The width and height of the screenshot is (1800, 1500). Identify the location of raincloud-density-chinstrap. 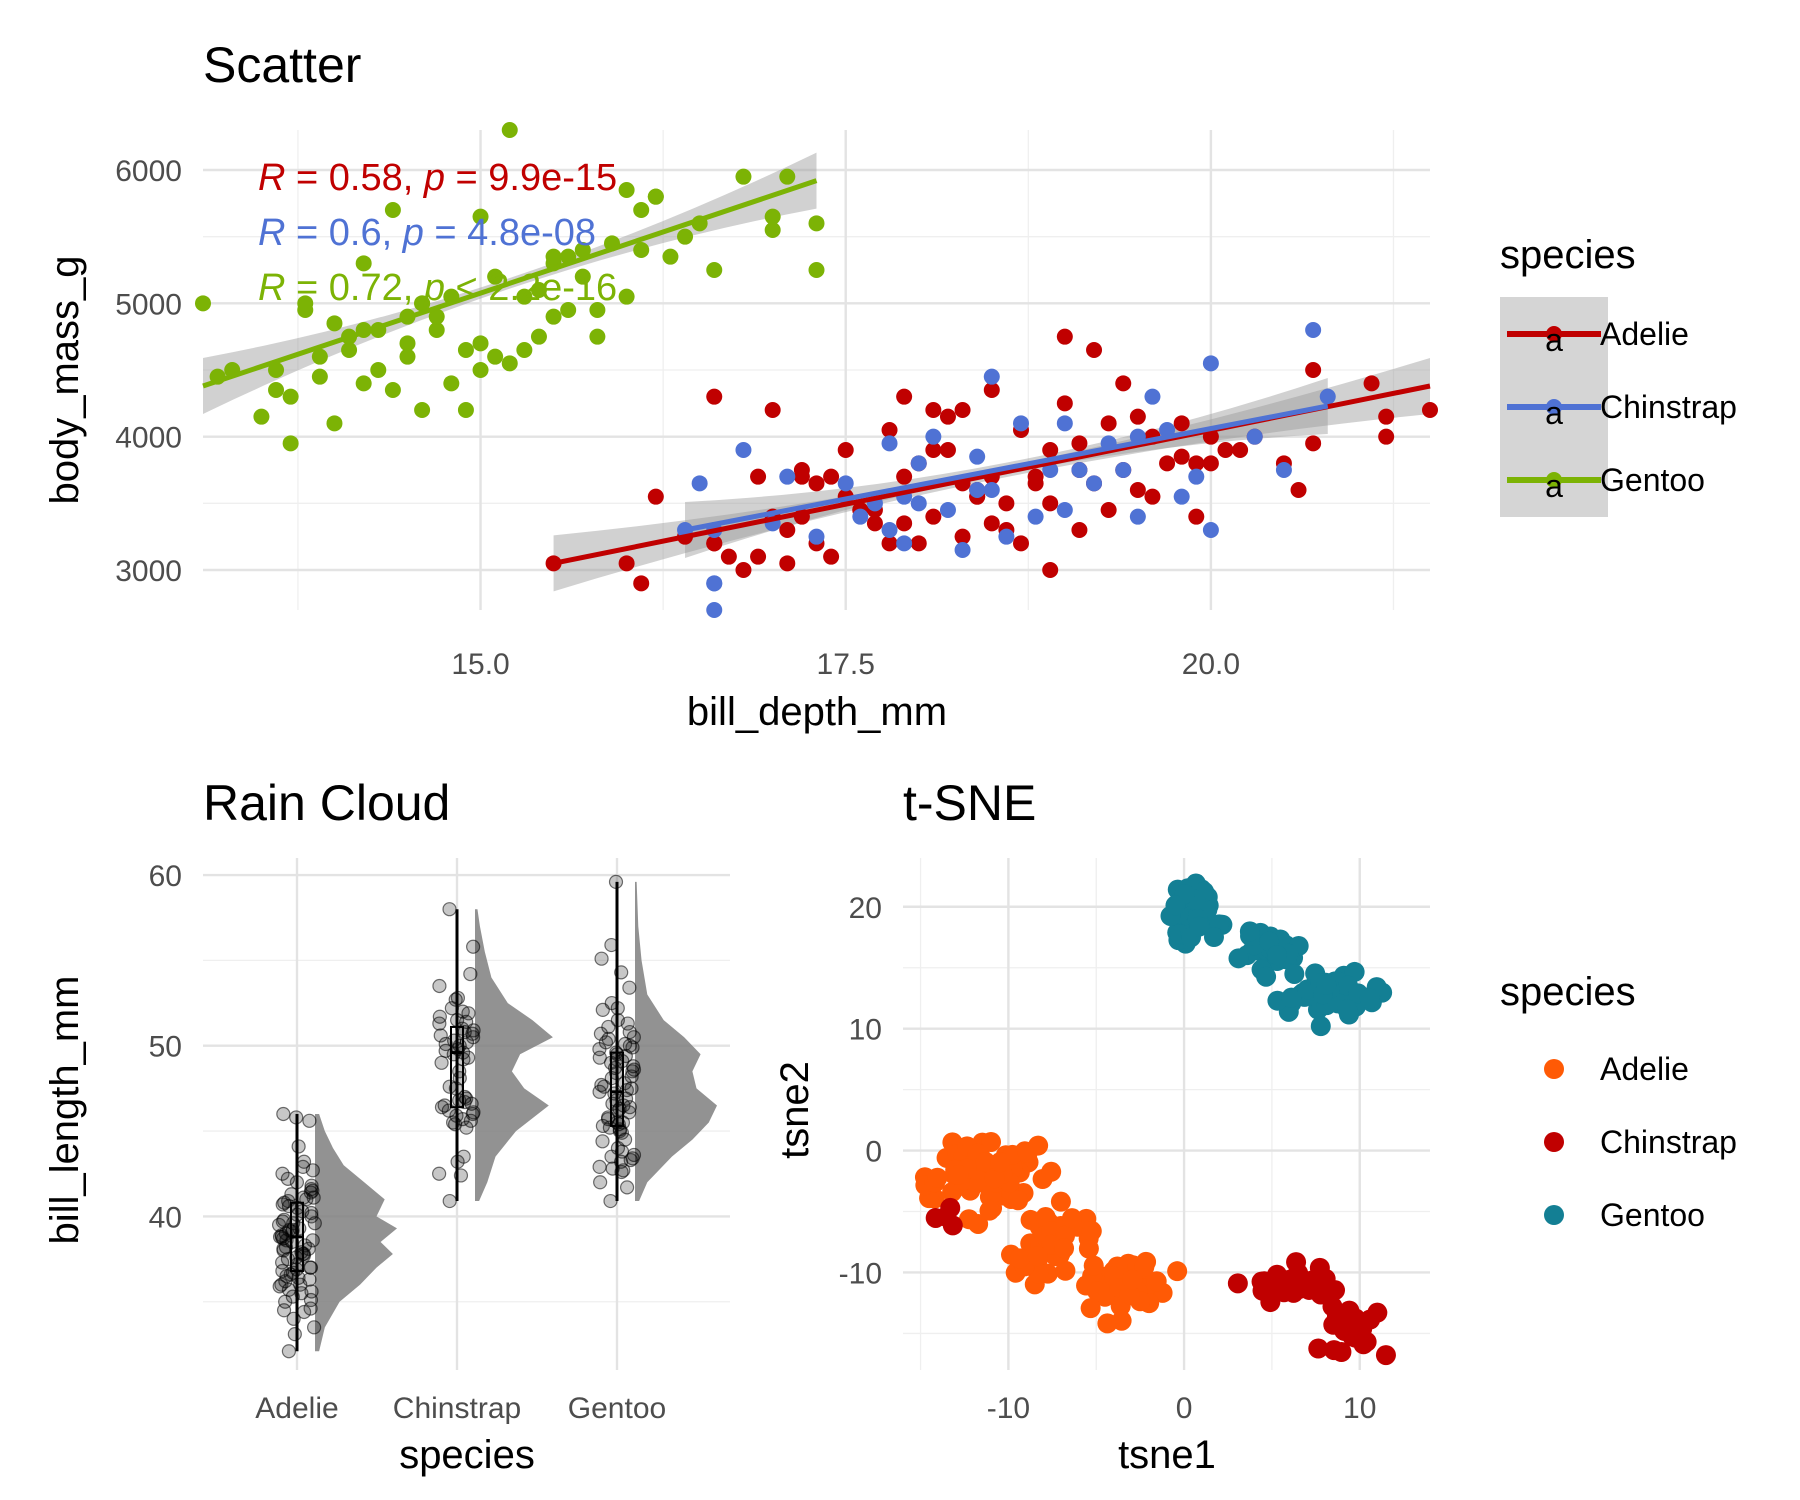
(514, 1055).